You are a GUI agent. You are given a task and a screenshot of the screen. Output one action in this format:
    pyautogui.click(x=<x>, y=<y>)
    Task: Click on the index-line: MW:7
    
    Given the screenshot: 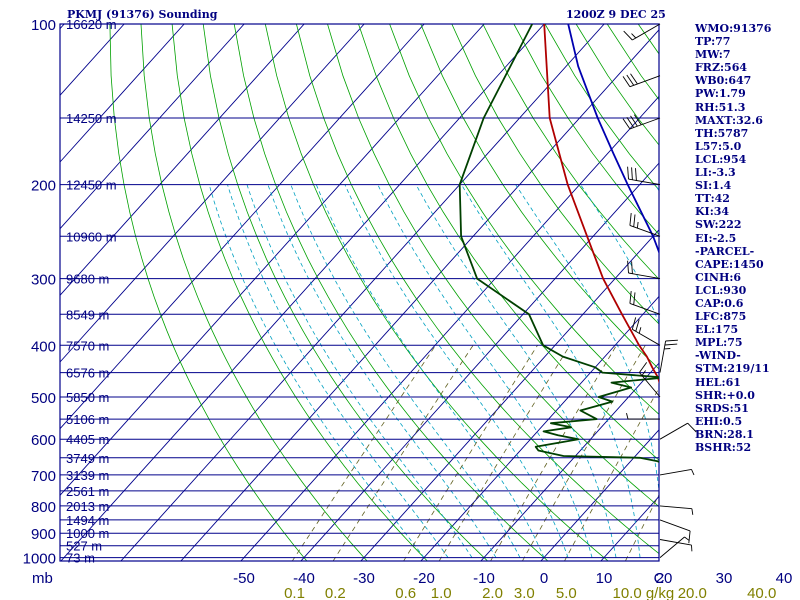 What is the action you would take?
    pyautogui.click(x=713, y=55)
    